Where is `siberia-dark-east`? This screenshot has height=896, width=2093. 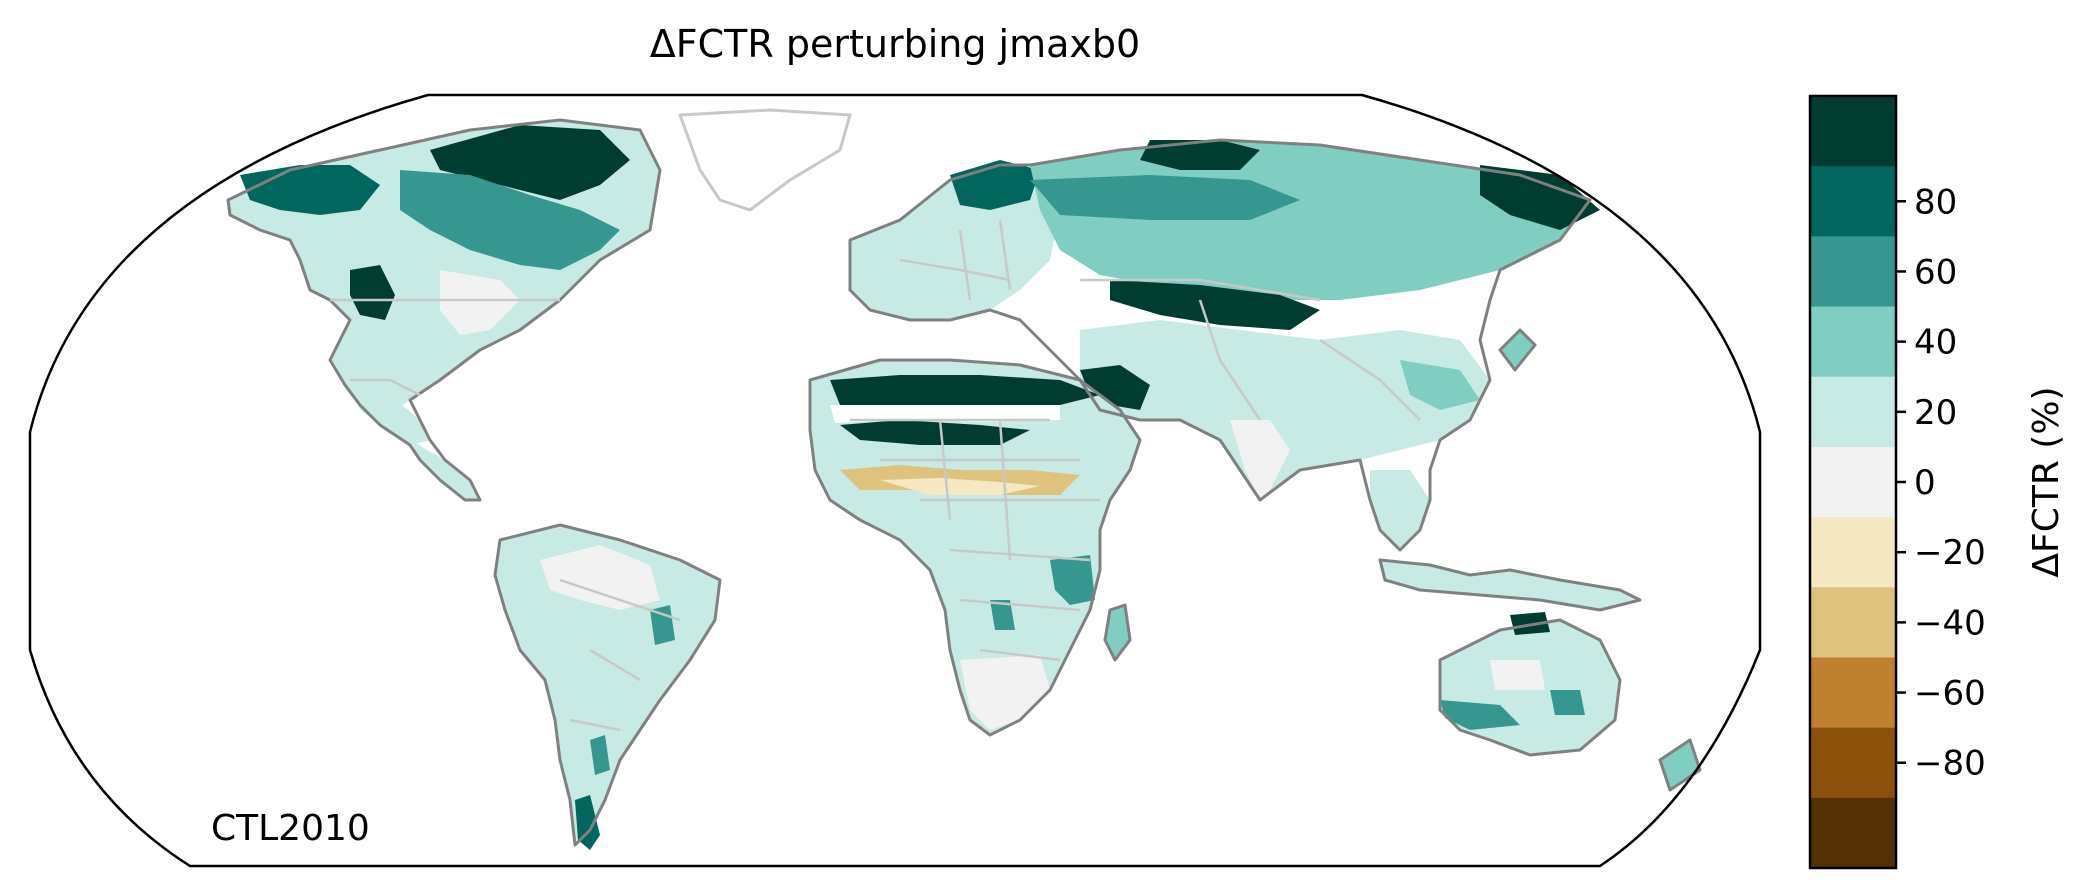
siberia-dark-east is located at coordinates (1540, 197).